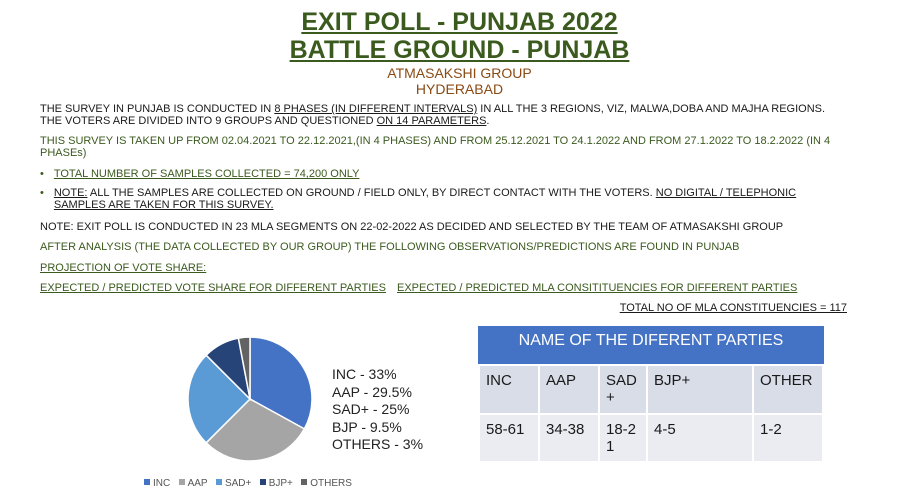  What do you see at coordinates (280, 483) in the screenshot?
I see `legend-label: BJP+` at bounding box center [280, 483].